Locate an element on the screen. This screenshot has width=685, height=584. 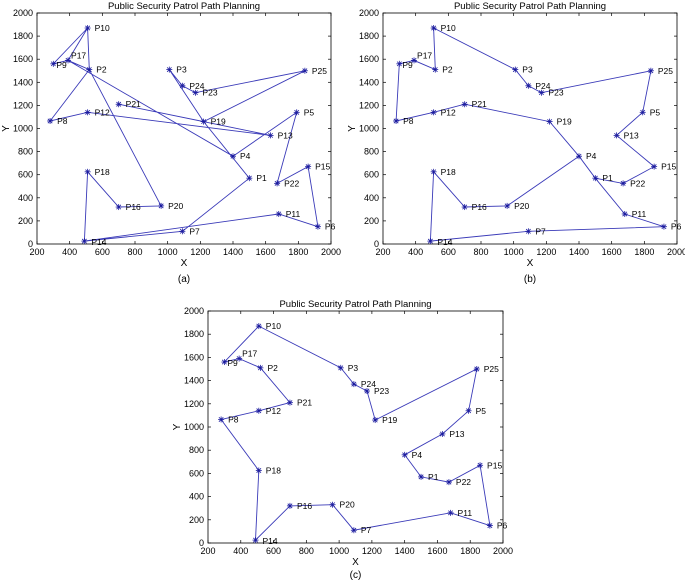
point-marker-p11 is located at coordinates (278, 213).